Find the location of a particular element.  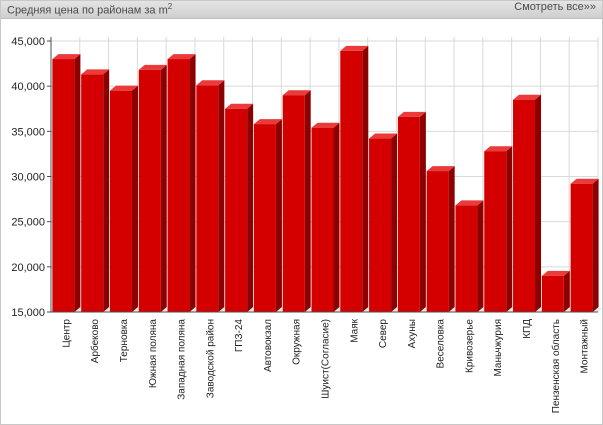

x-tick-label: Веселовка is located at coordinates (441, 344).